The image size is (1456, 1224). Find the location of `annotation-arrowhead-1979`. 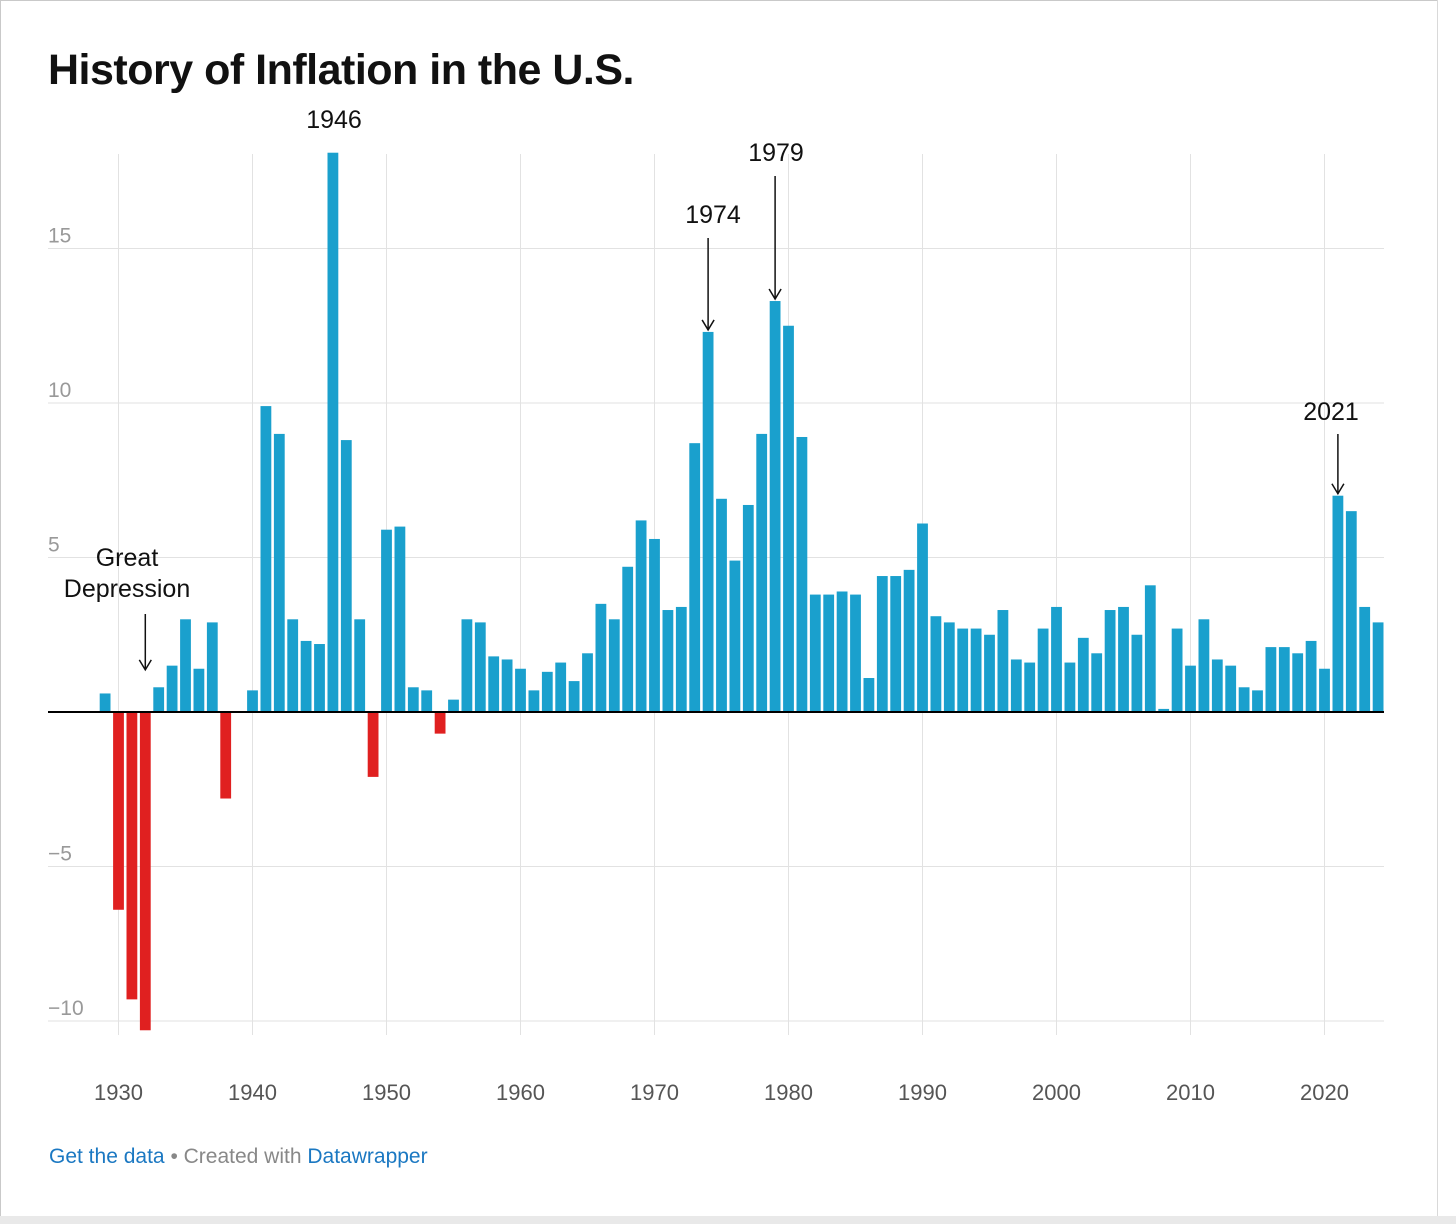

annotation-arrowhead-1979 is located at coordinates (775, 294).